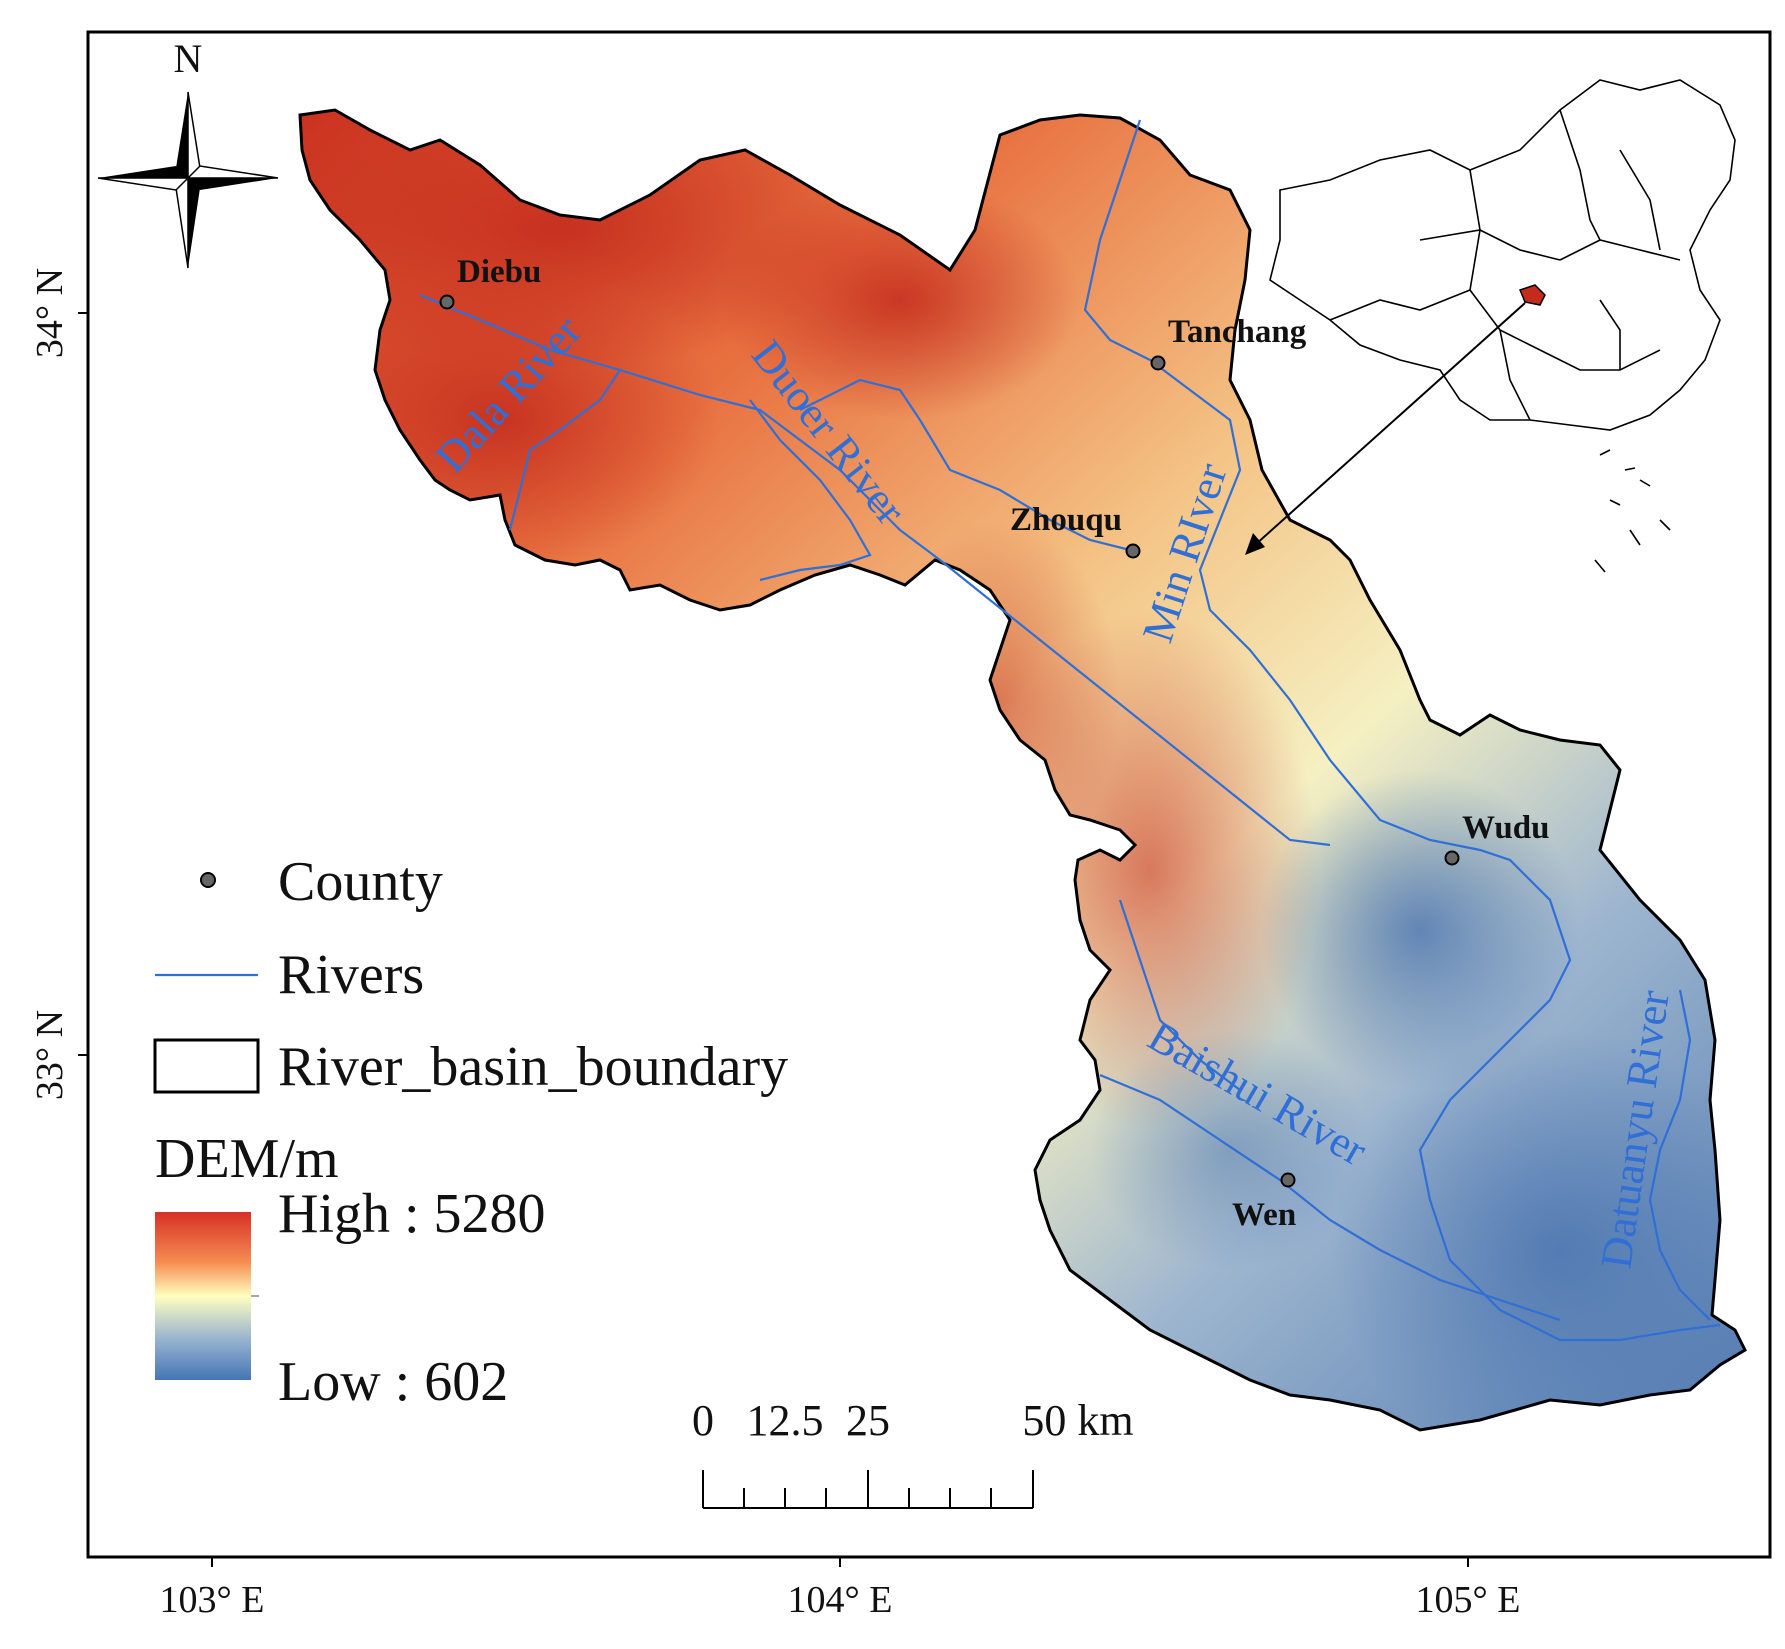  Describe the element at coordinates (393, 1382) in the screenshot. I see `legend-dem-low: Low : 602` at that location.